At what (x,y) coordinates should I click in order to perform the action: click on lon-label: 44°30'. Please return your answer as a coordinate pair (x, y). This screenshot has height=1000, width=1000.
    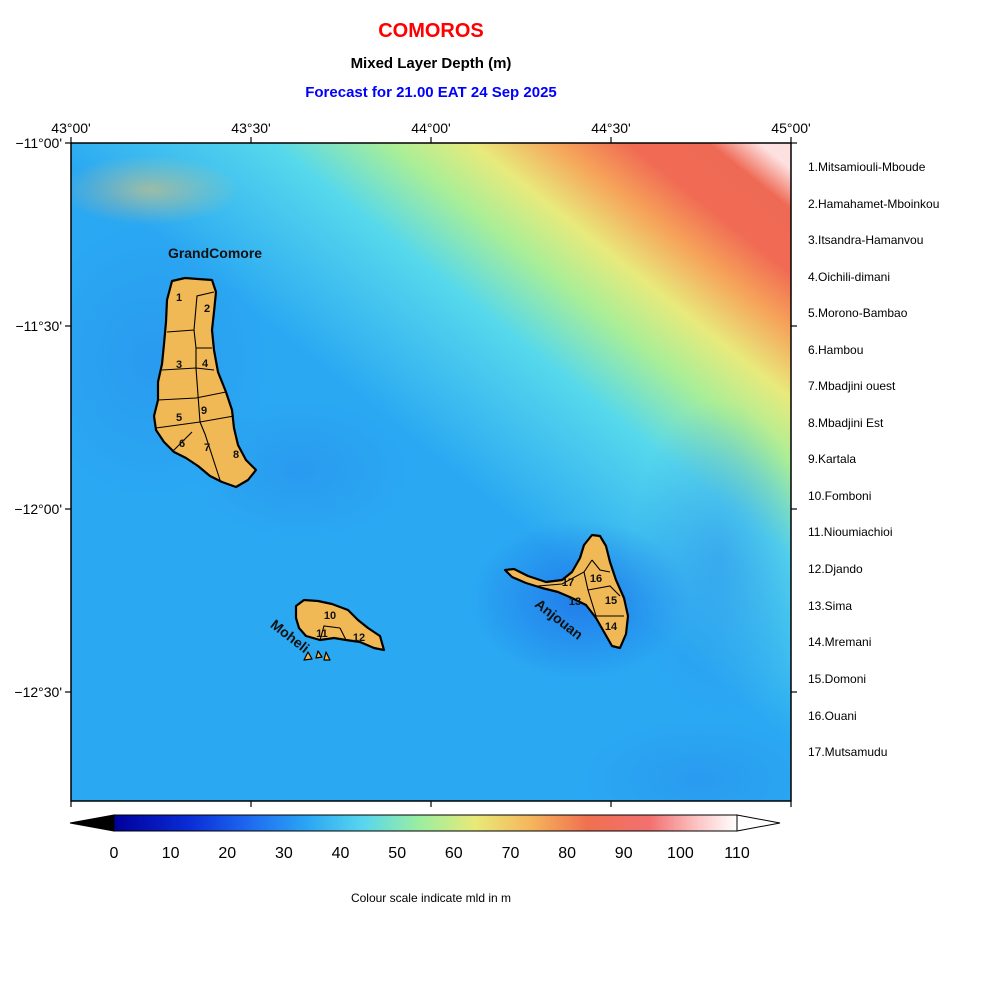
    Looking at the image, I should click on (610, 128).